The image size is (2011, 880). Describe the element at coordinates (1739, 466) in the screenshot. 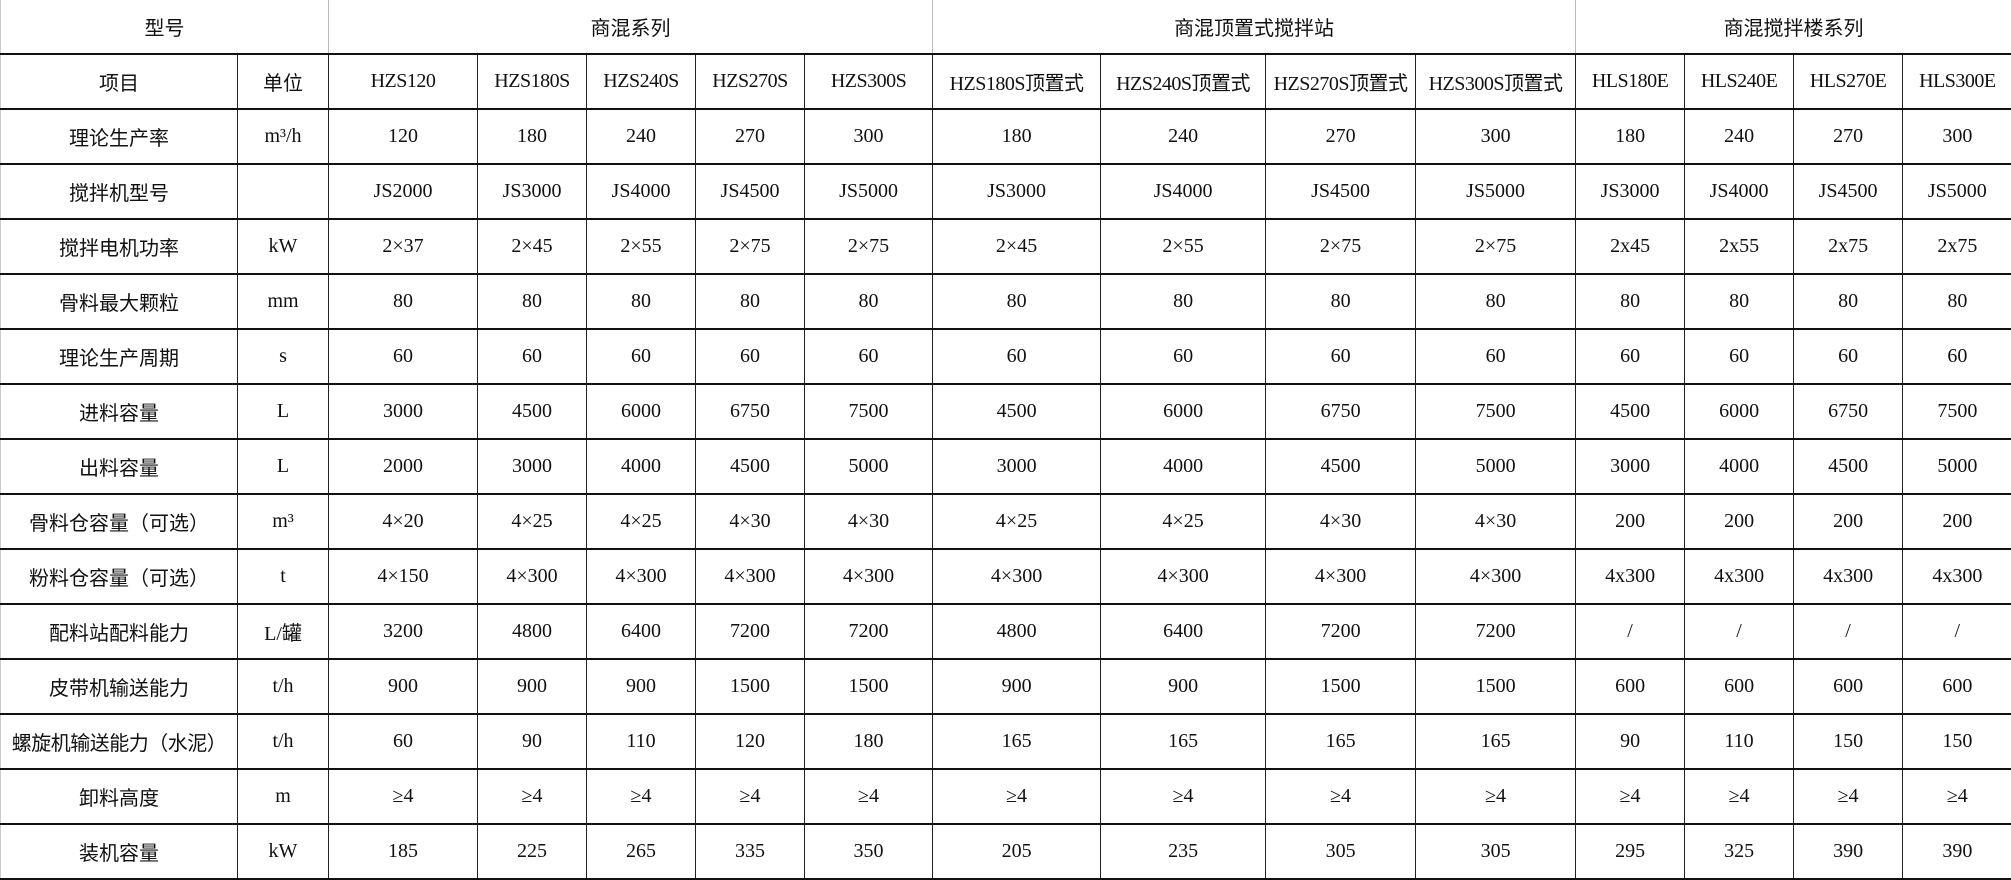

I see `value-cell: 4000` at that location.